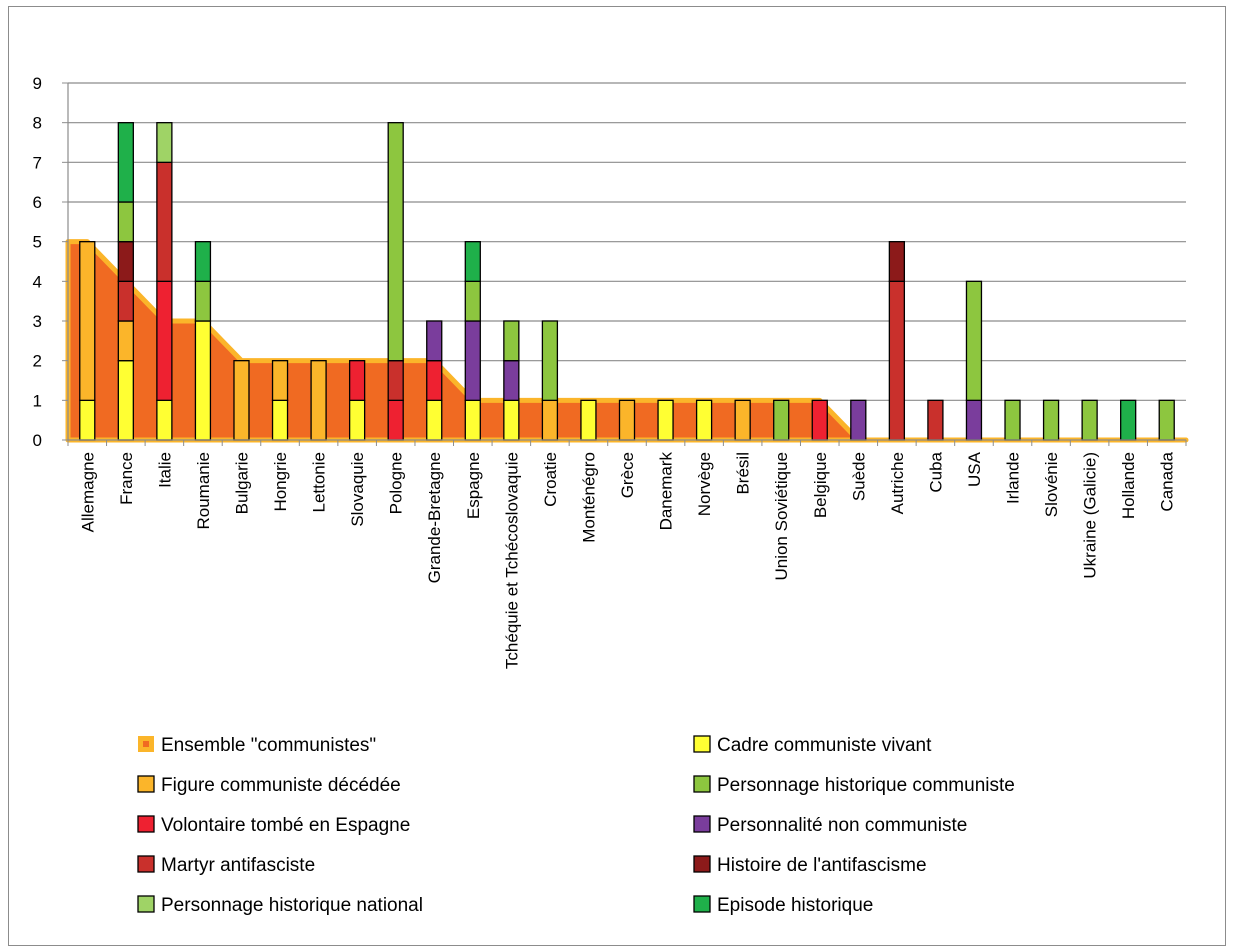  What do you see at coordinates (292, 905) in the screenshot?
I see `legend-label: Personnage historique national` at bounding box center [292, 905].